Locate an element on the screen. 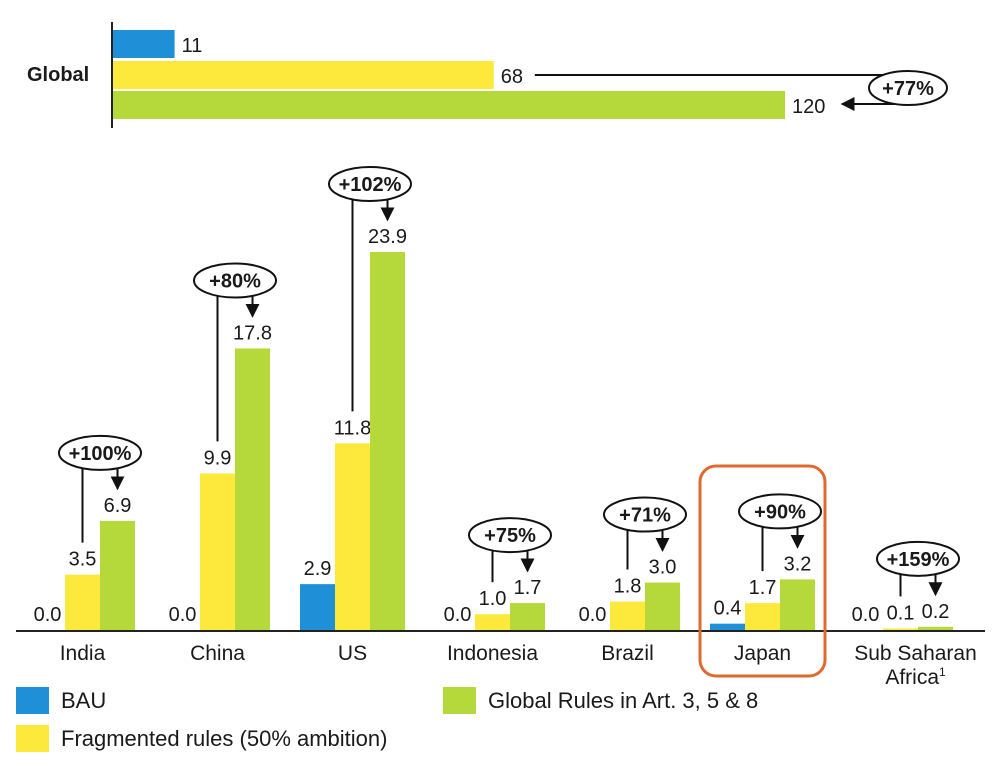 The width and height of the screenshot is (1000, 766). change-badge-japan is located at coordinates (780, 511).